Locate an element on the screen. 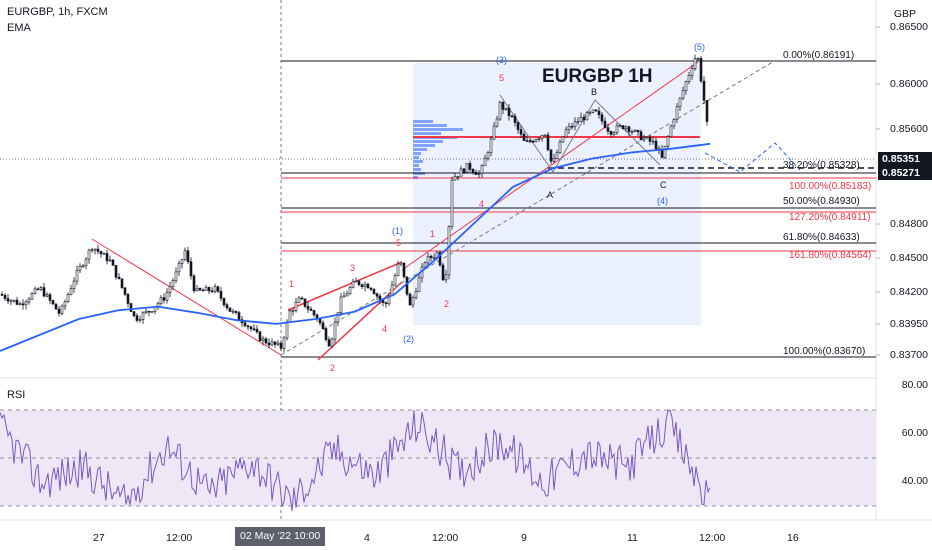 This screenshot has height=550, width=932. price-label: 0.84800 is located at coordinates (909, 224).